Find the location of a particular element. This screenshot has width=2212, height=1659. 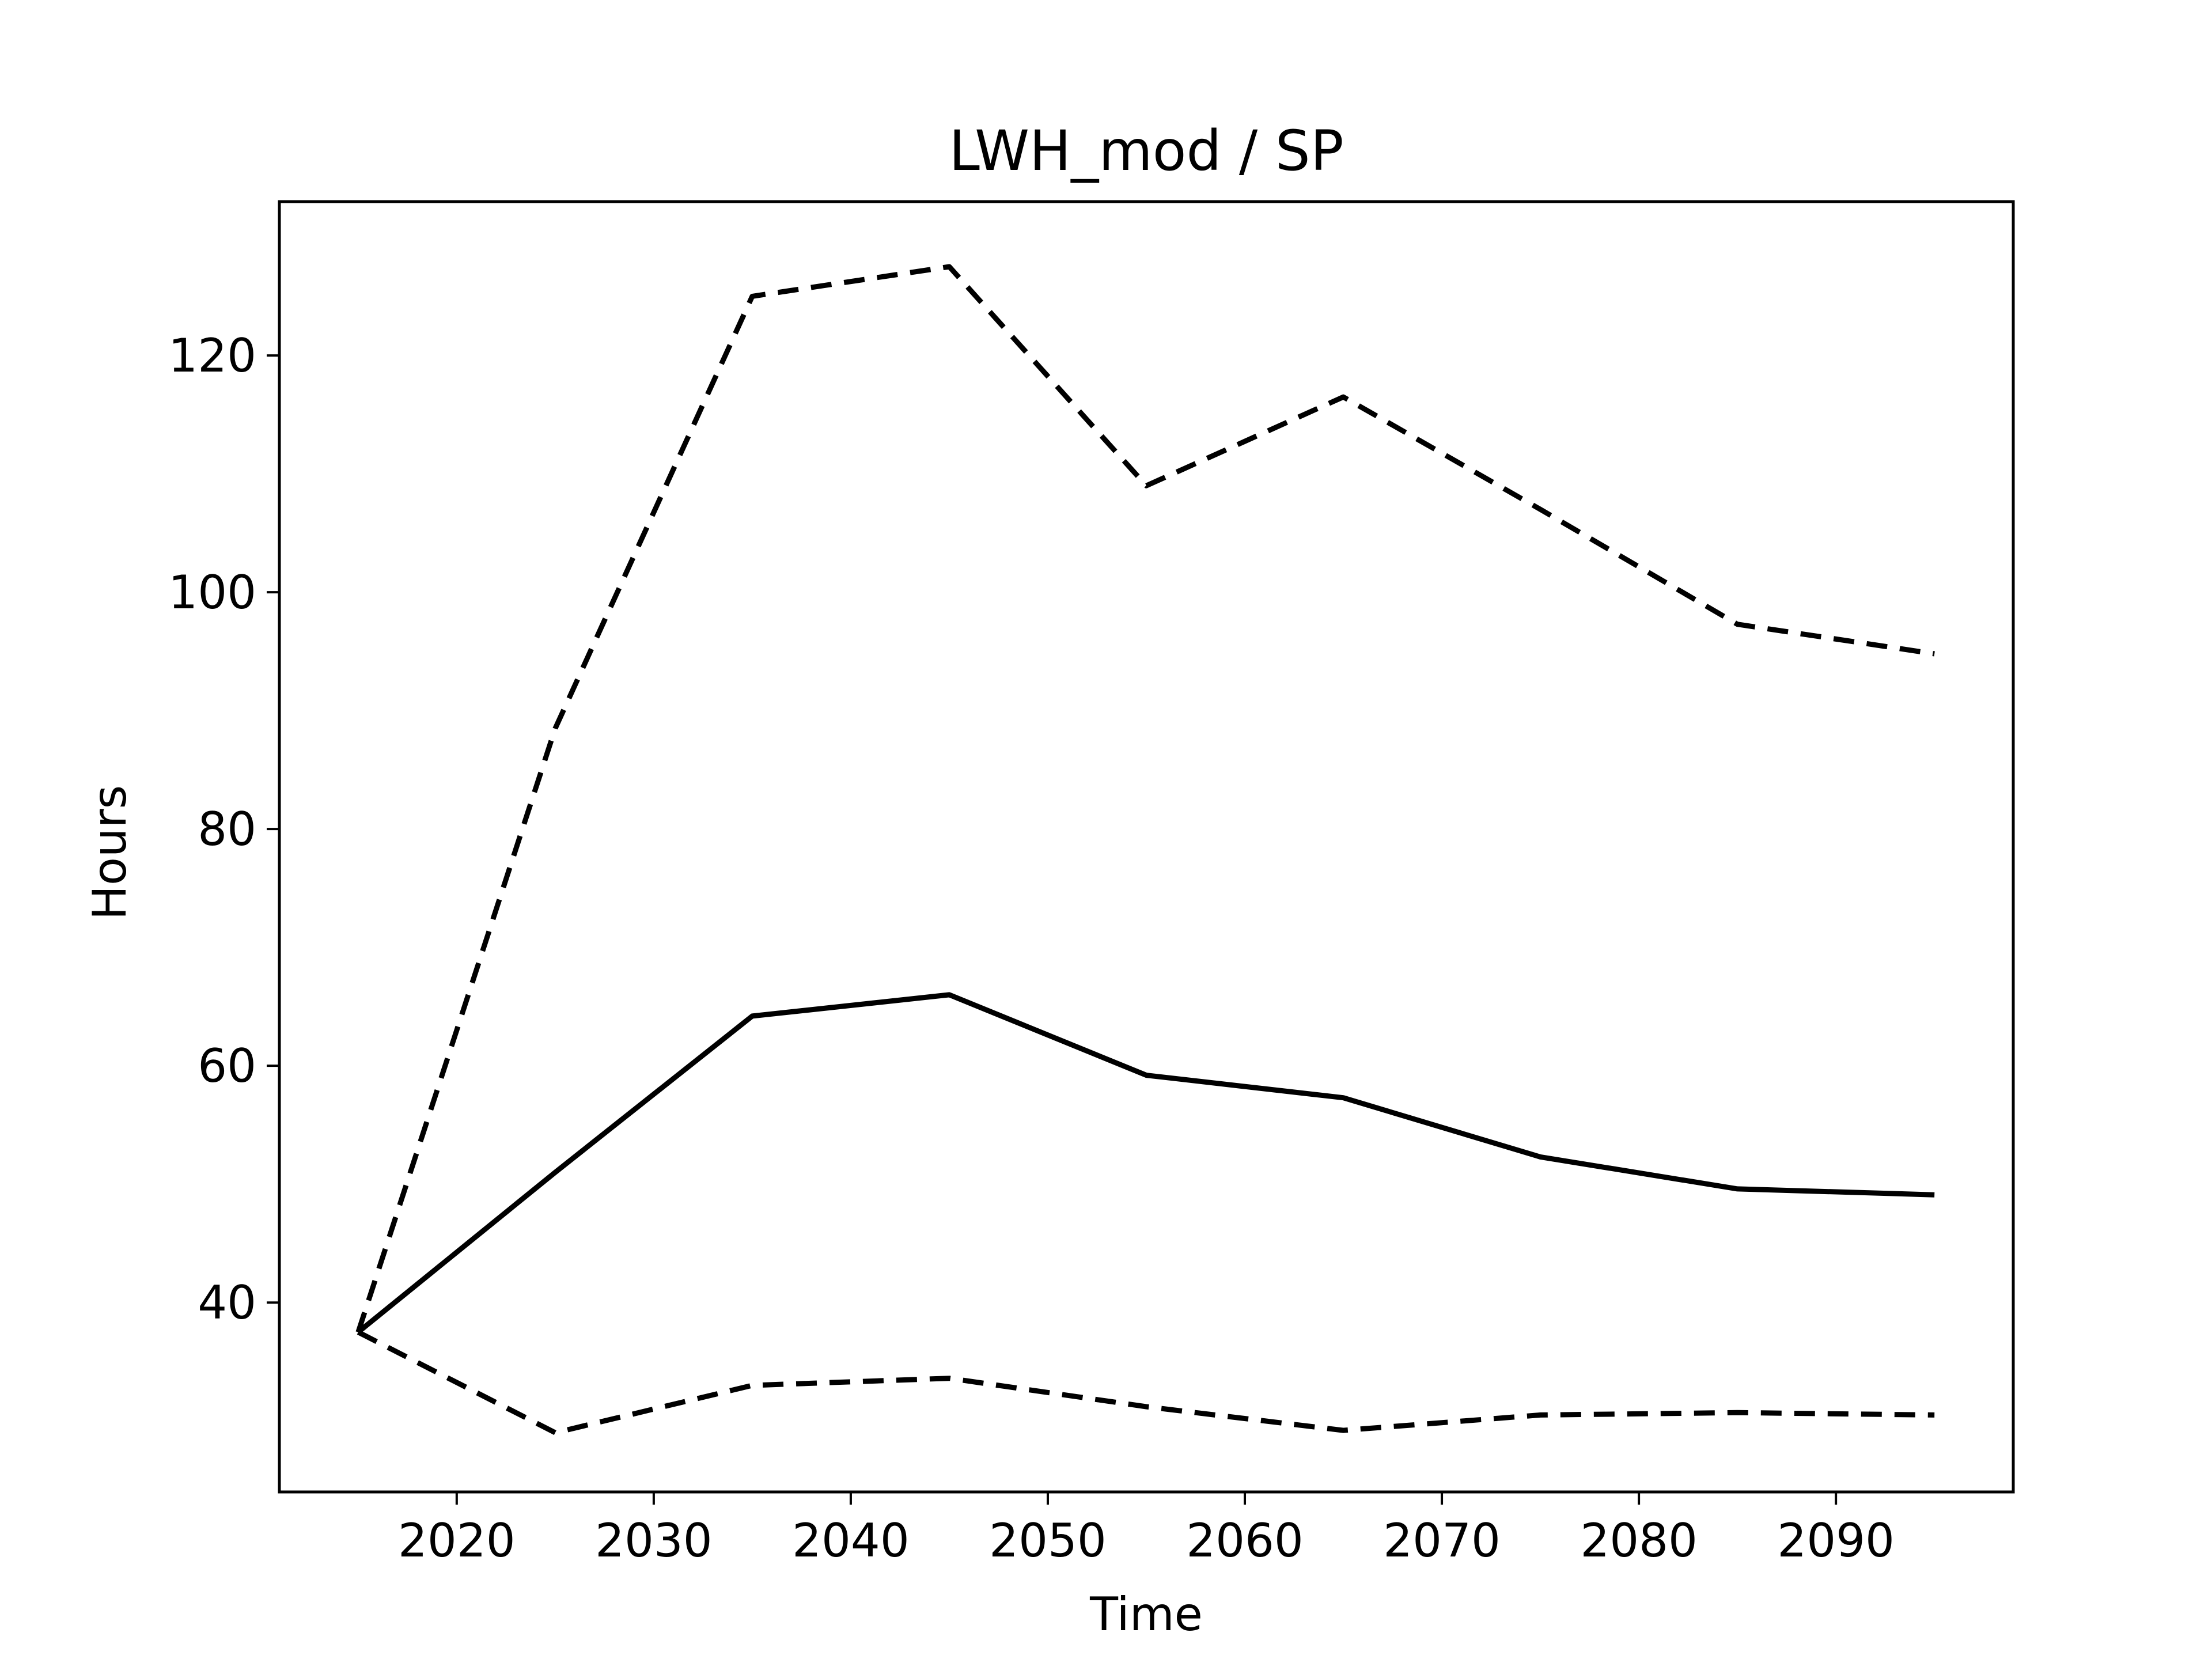

x-tick-label: 2080 is located at coordinates (1639, 1540).